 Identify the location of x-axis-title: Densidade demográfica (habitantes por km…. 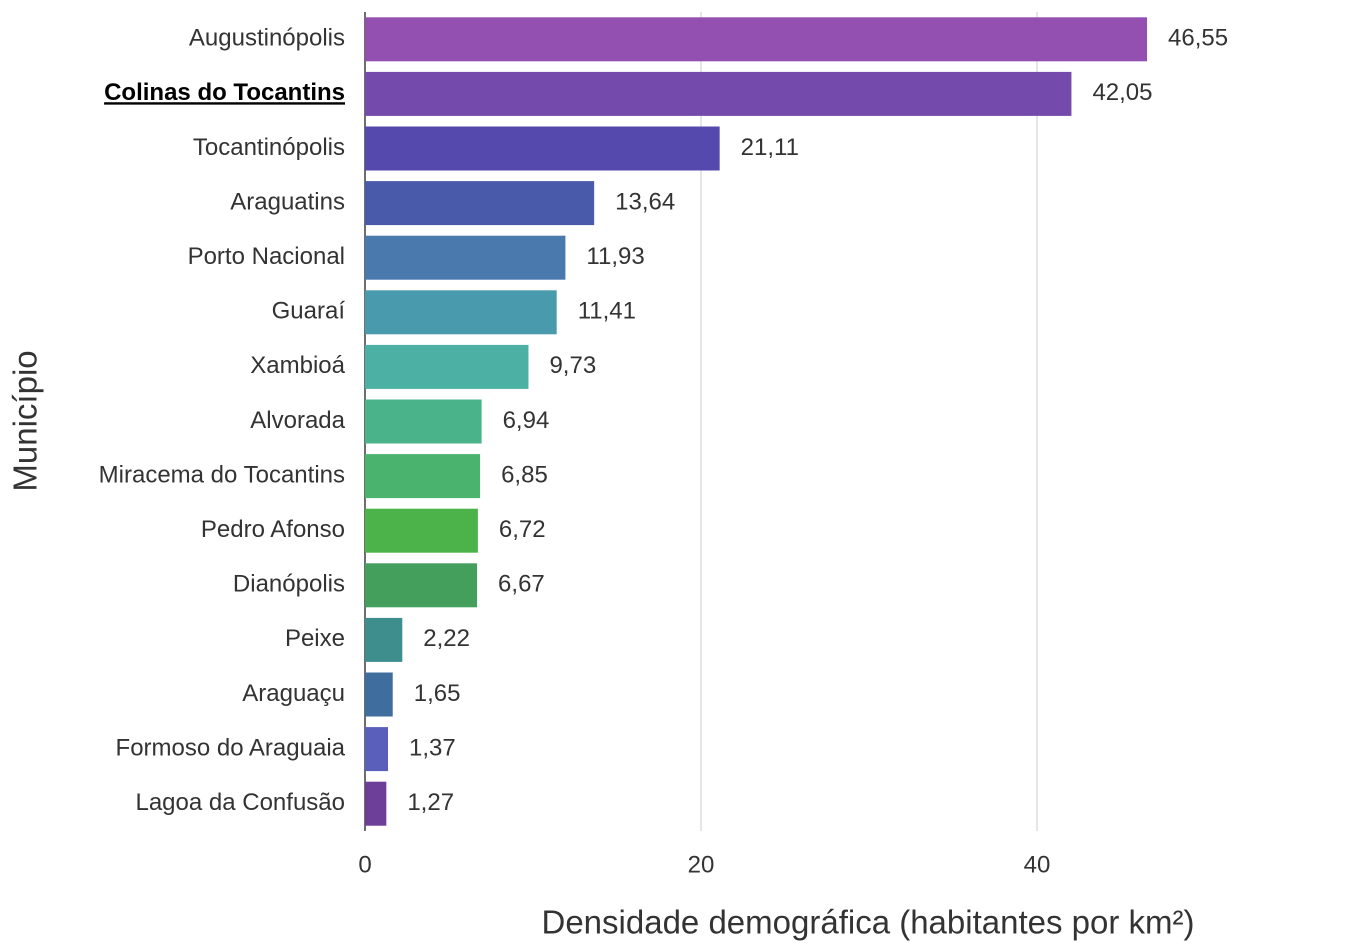
(868, 922).